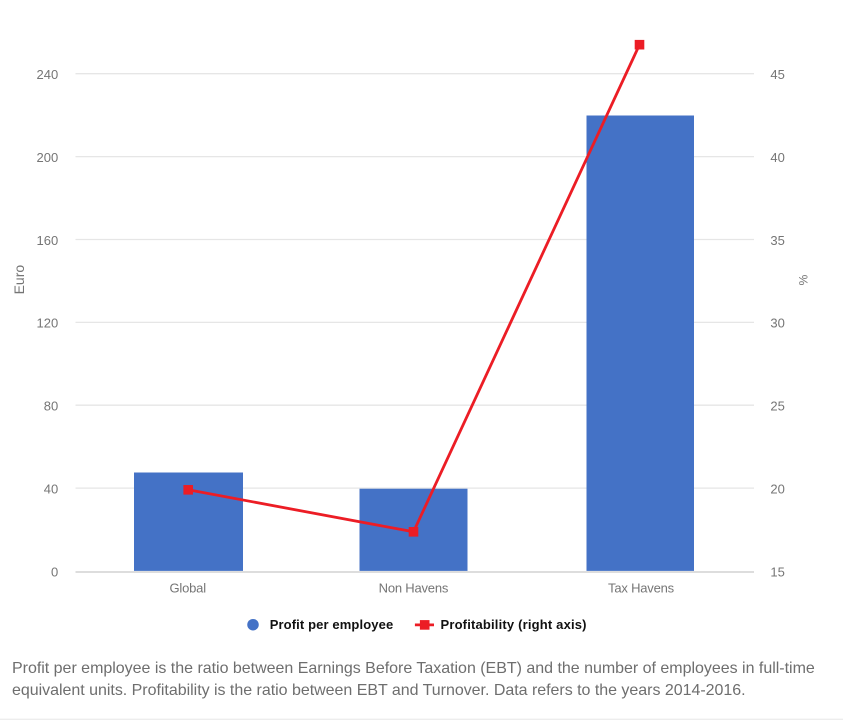 The height and width of the screenshot is (720, 843). I want to click on svg-text: Tax Havens, so click(641, 588).